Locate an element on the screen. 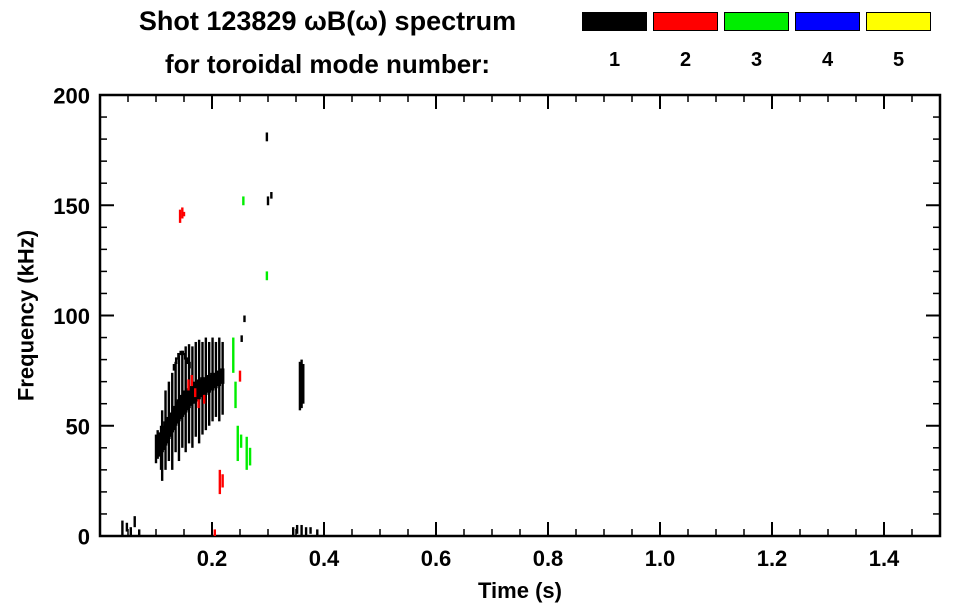  legend-label-1: 1 is located at coordinates (614, 60).